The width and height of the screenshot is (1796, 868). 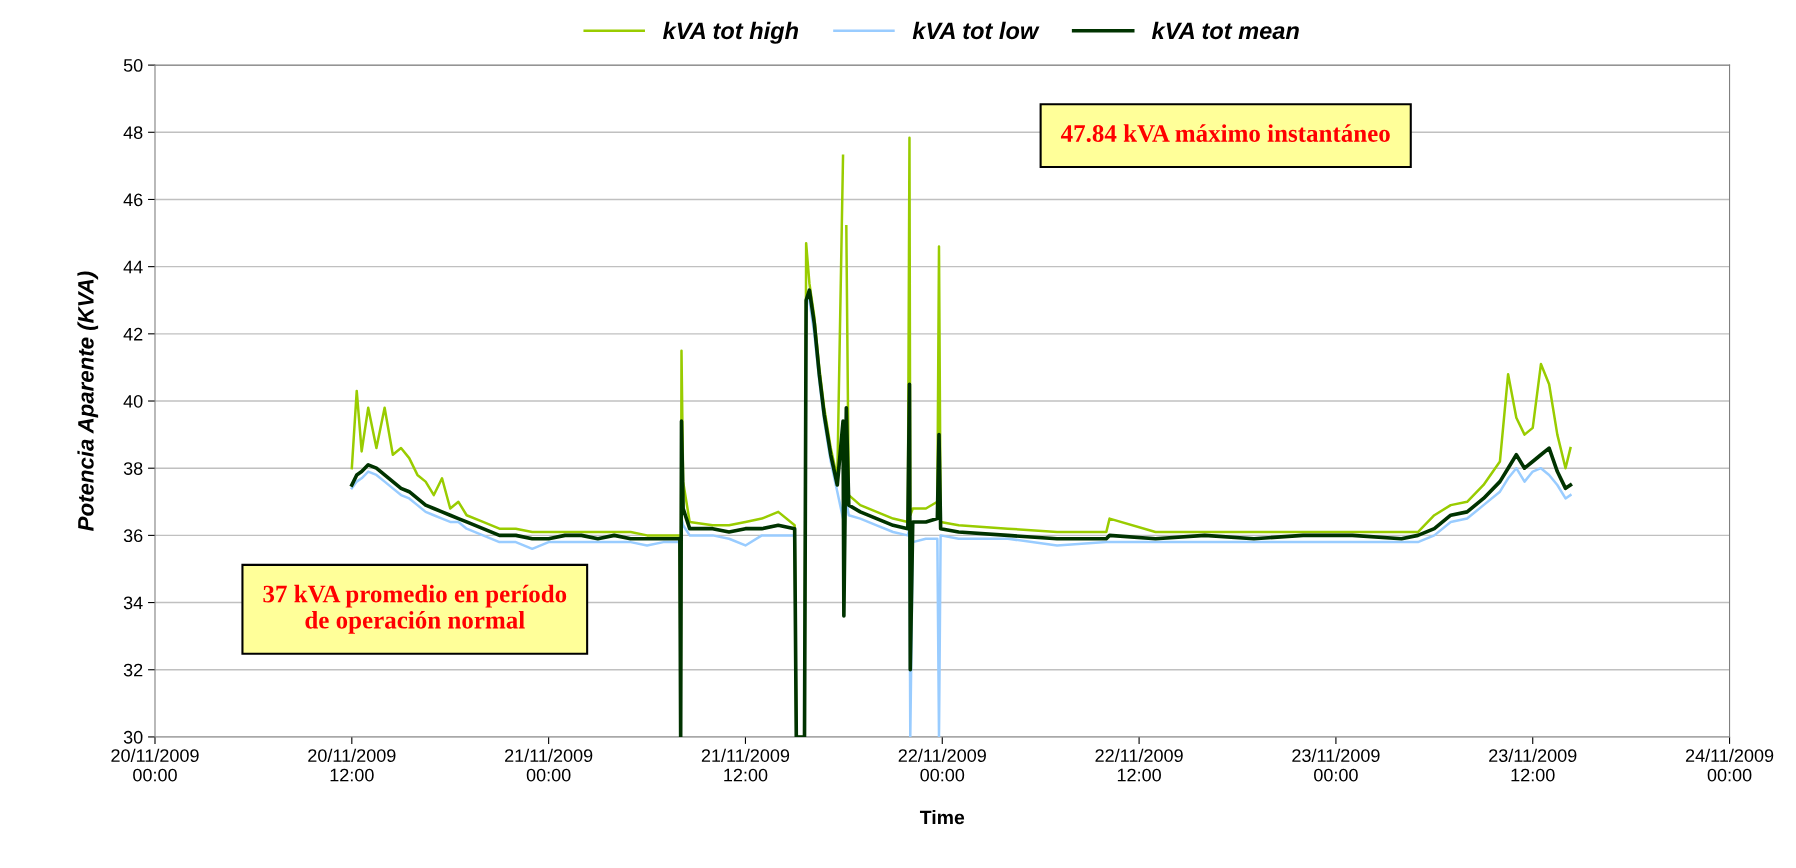 What do you see at coordinates (415, 609) in the screenshot?
I see `annotation: 37 kVA promedio en período de operación normal` at bounding box center [415, 609].